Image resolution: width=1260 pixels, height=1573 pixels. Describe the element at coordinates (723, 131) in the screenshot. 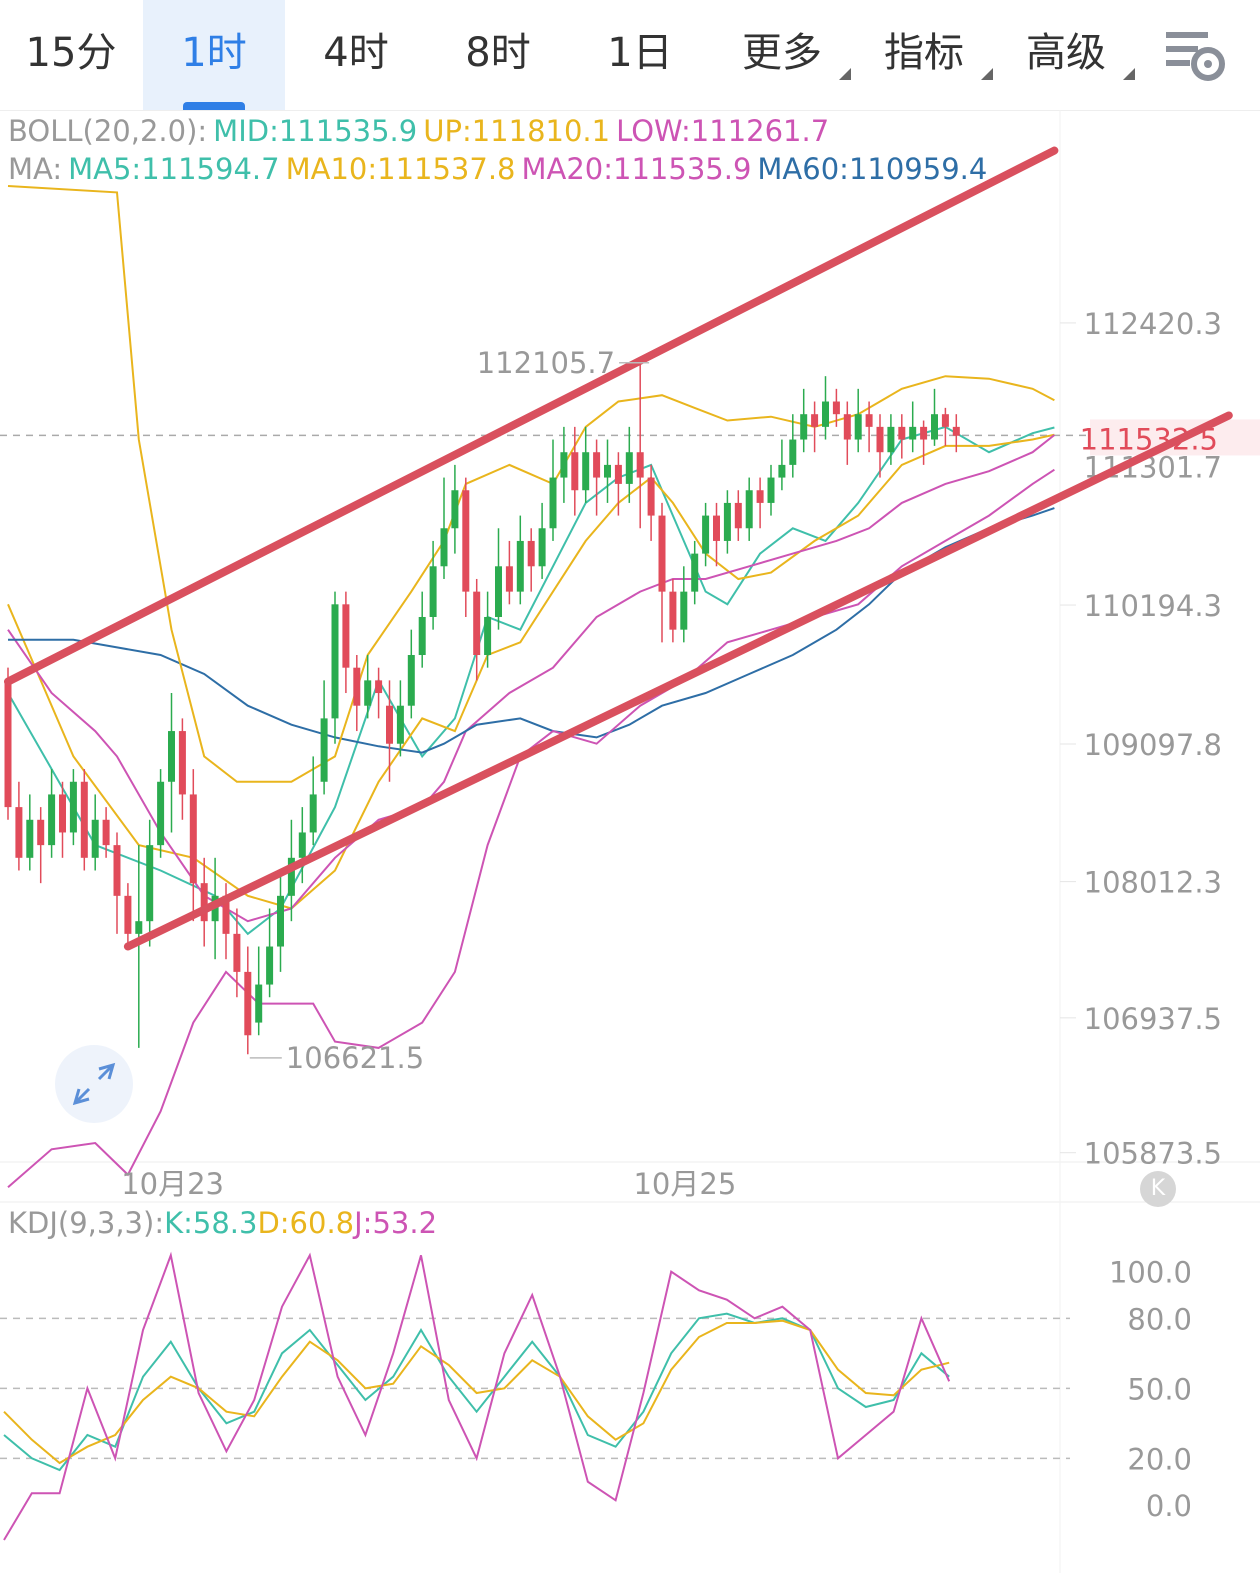

I see `boll-low-value: LOW:111261.7` at that location.